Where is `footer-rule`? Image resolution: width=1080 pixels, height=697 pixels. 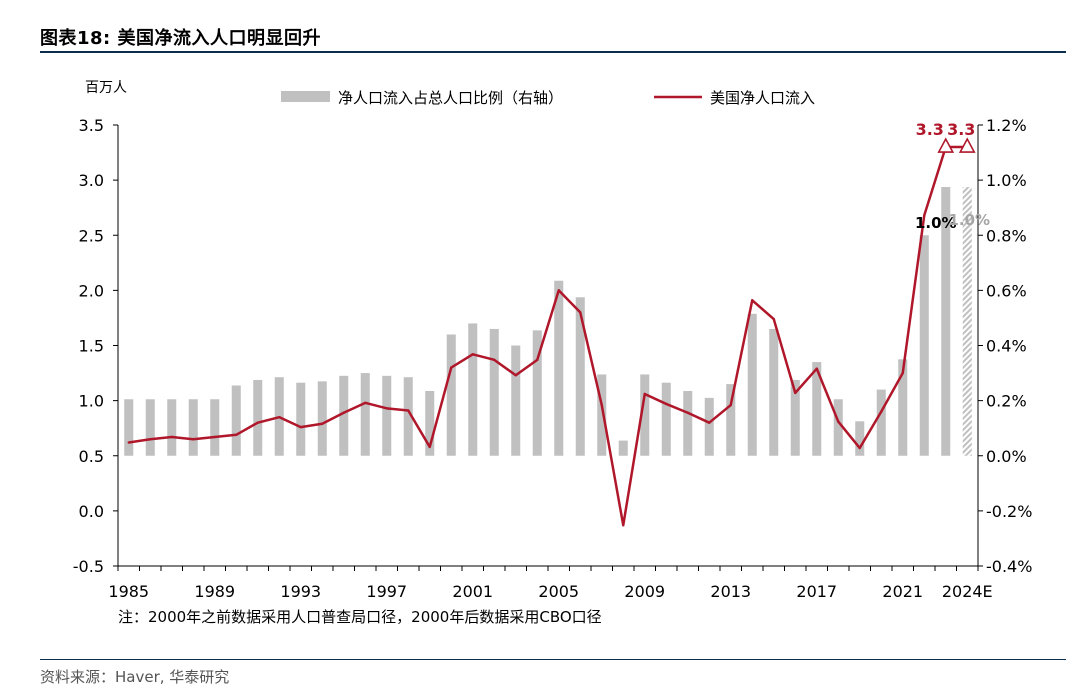 footer-rule is located at coordinates (553, 659).